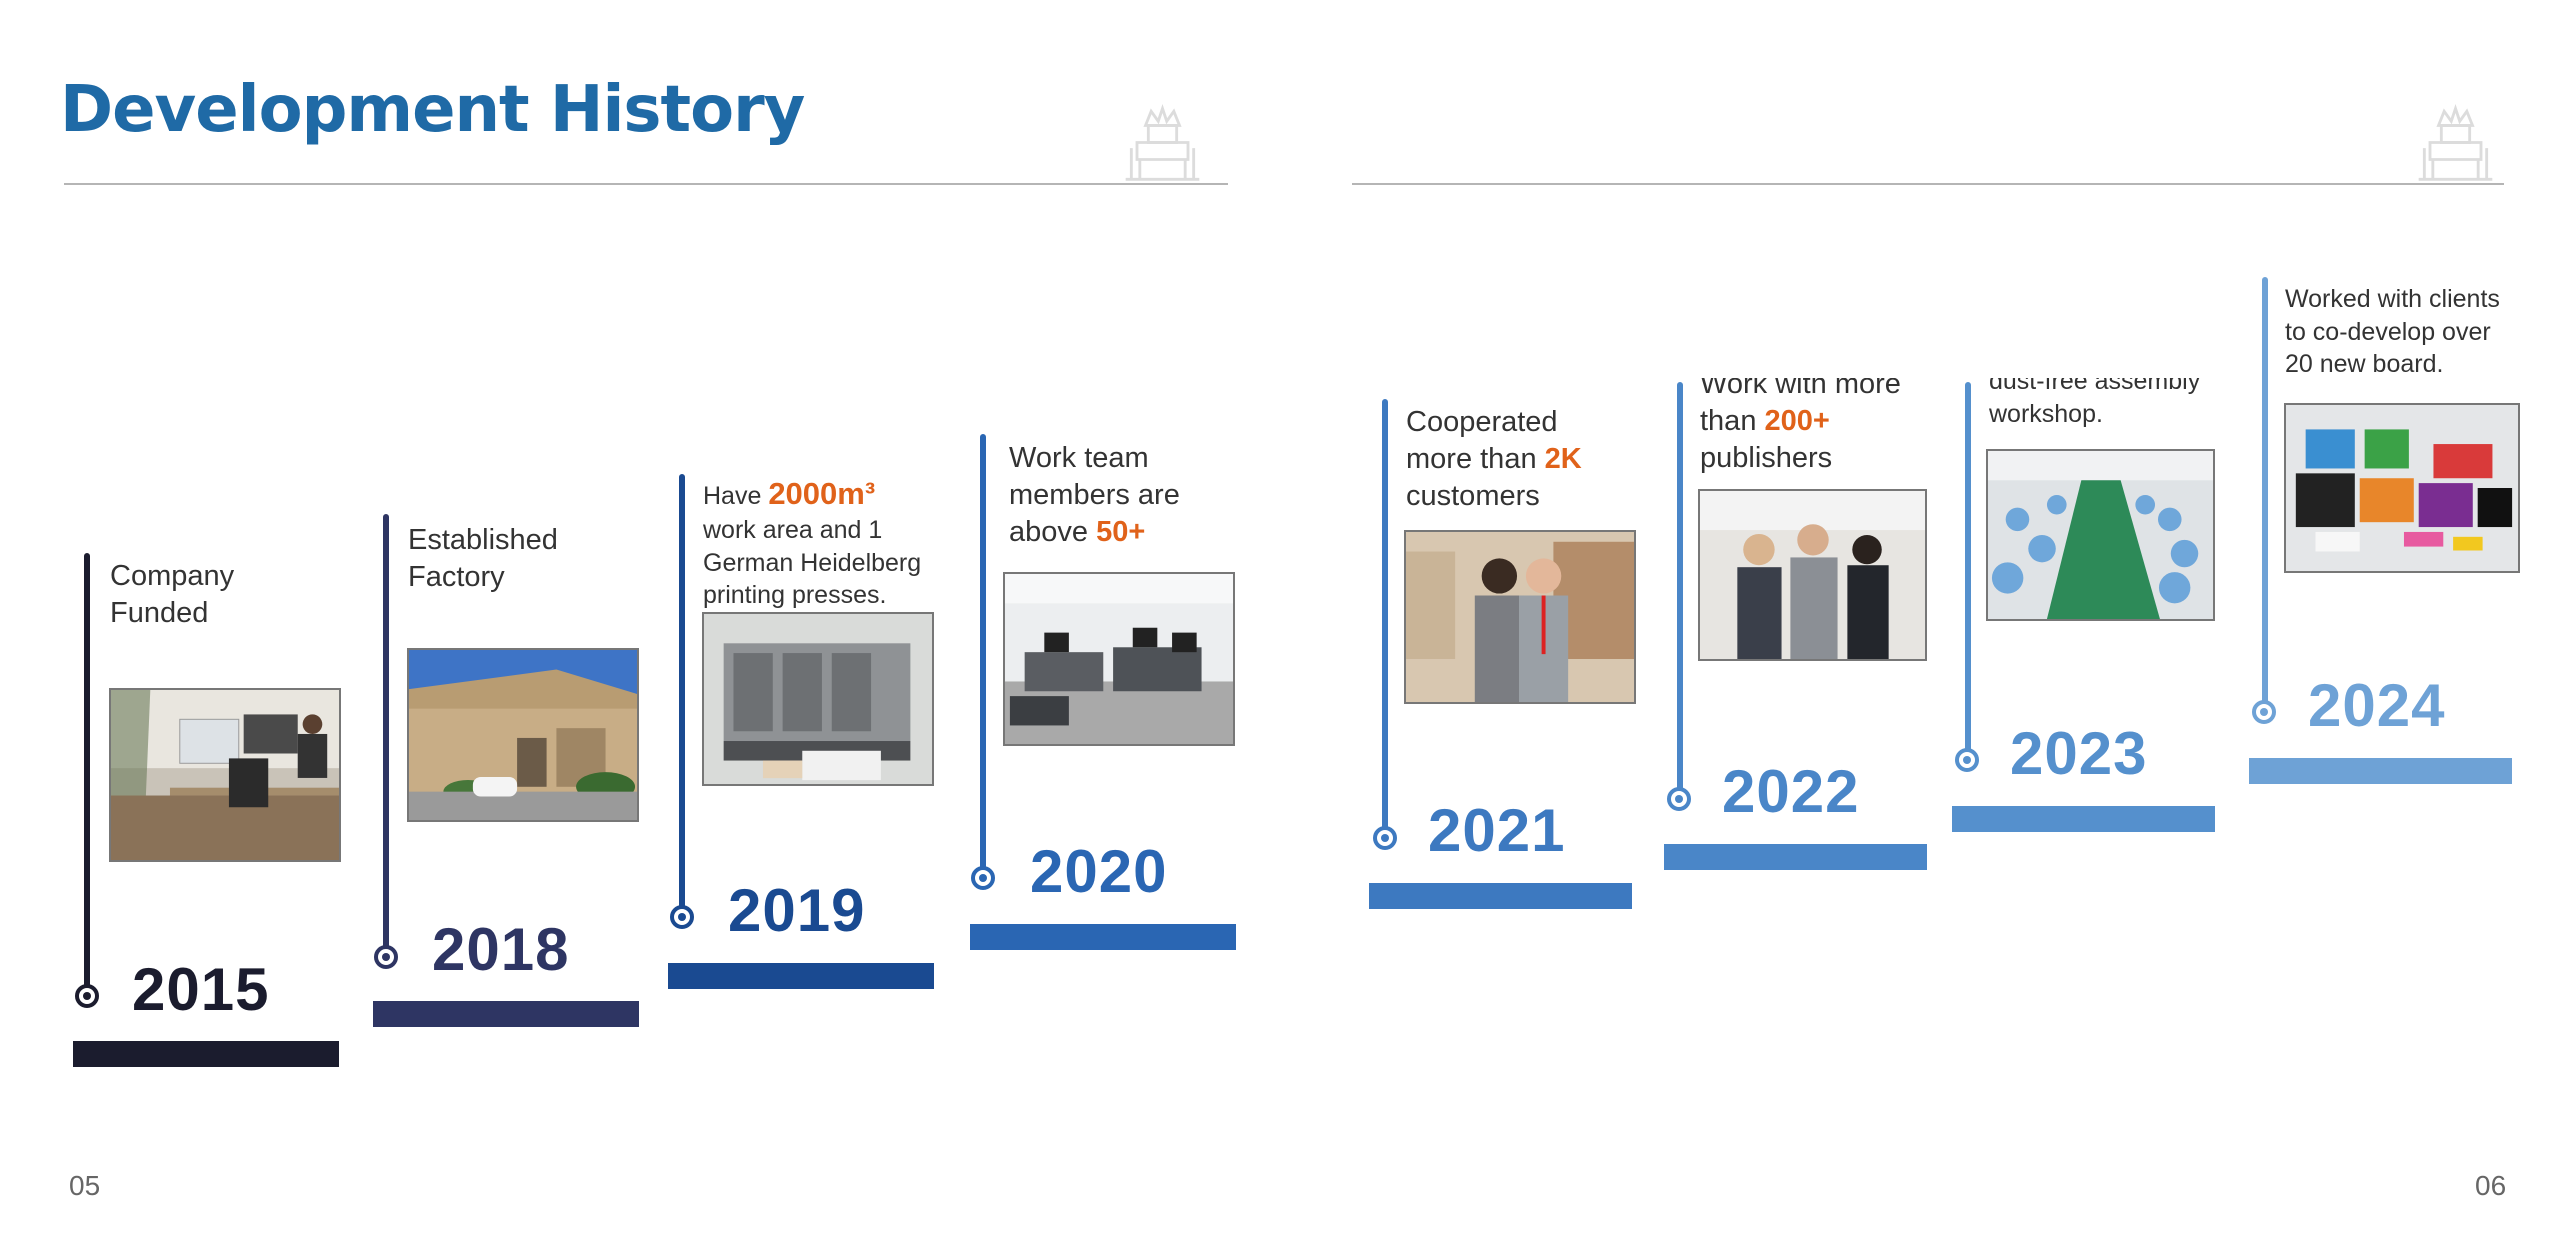  What do you see at coordinates (1791, 791) in the screenshot?
I see `milestone-year: 2022` at bounding box center [1791, 791].